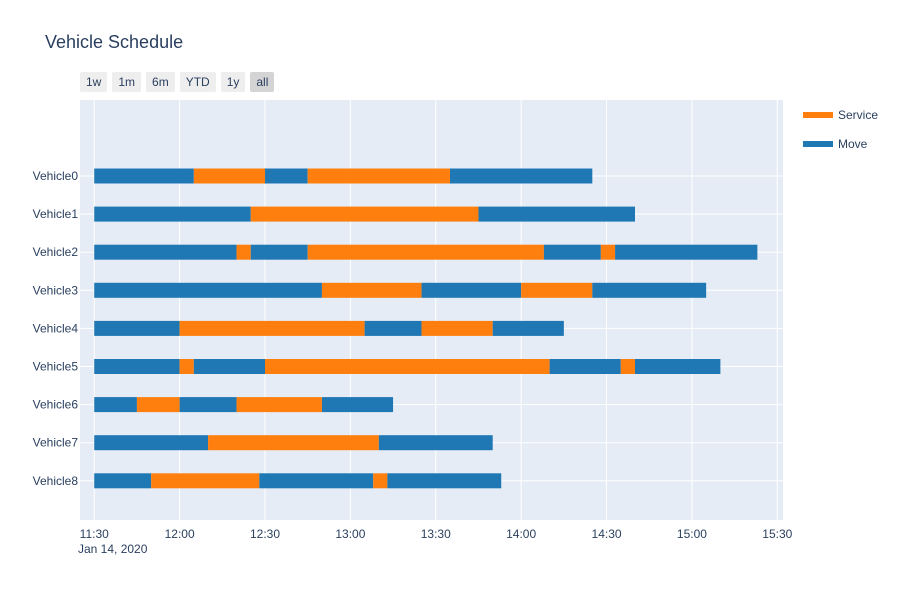 This screenshot has width=900, height=600. What do you see at coordinates (56, 405) in the screenshot?
I see `y-tick-label: Vehicle6` at bounding box center [56, 405].